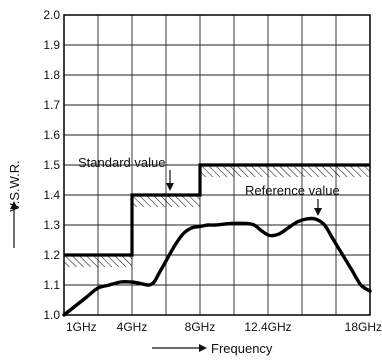 The width and height of the screenshot is (382, 362). Describe the element at coordinates (200, 327) in the screenshot. I see `x-tick-label: 8GHz` at that location.